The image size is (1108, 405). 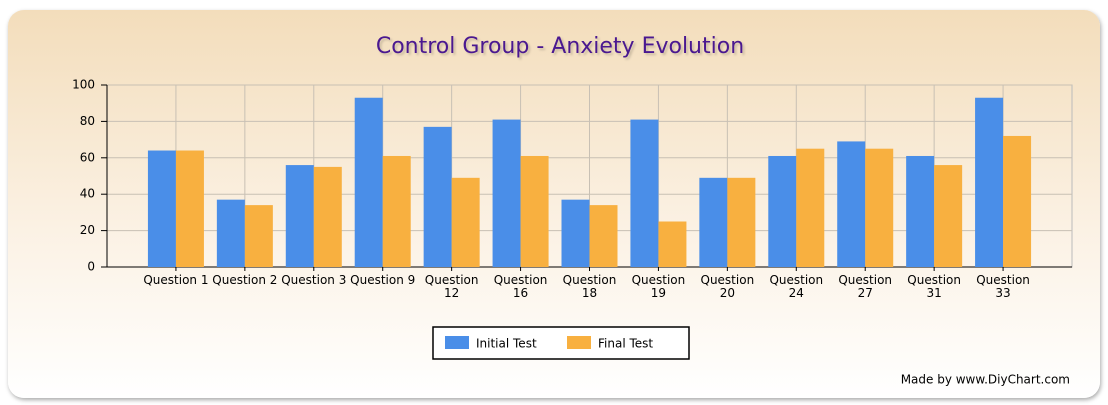 What do you see at coordinates (796, 286) in the screenshot?
I see `x-tick-label: Question 24` at bounding box center [796, 286].